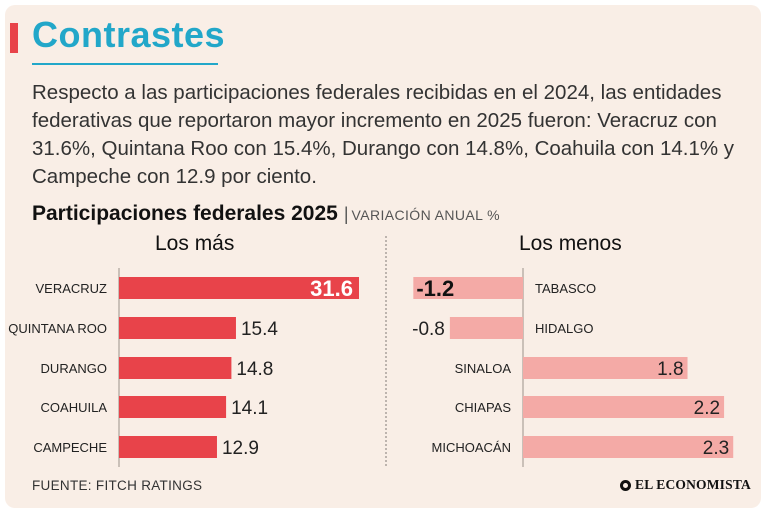  Describe the element at coordinates (565, 288) in the screenshot. I see `right-category-label: TABASCO` at that location.